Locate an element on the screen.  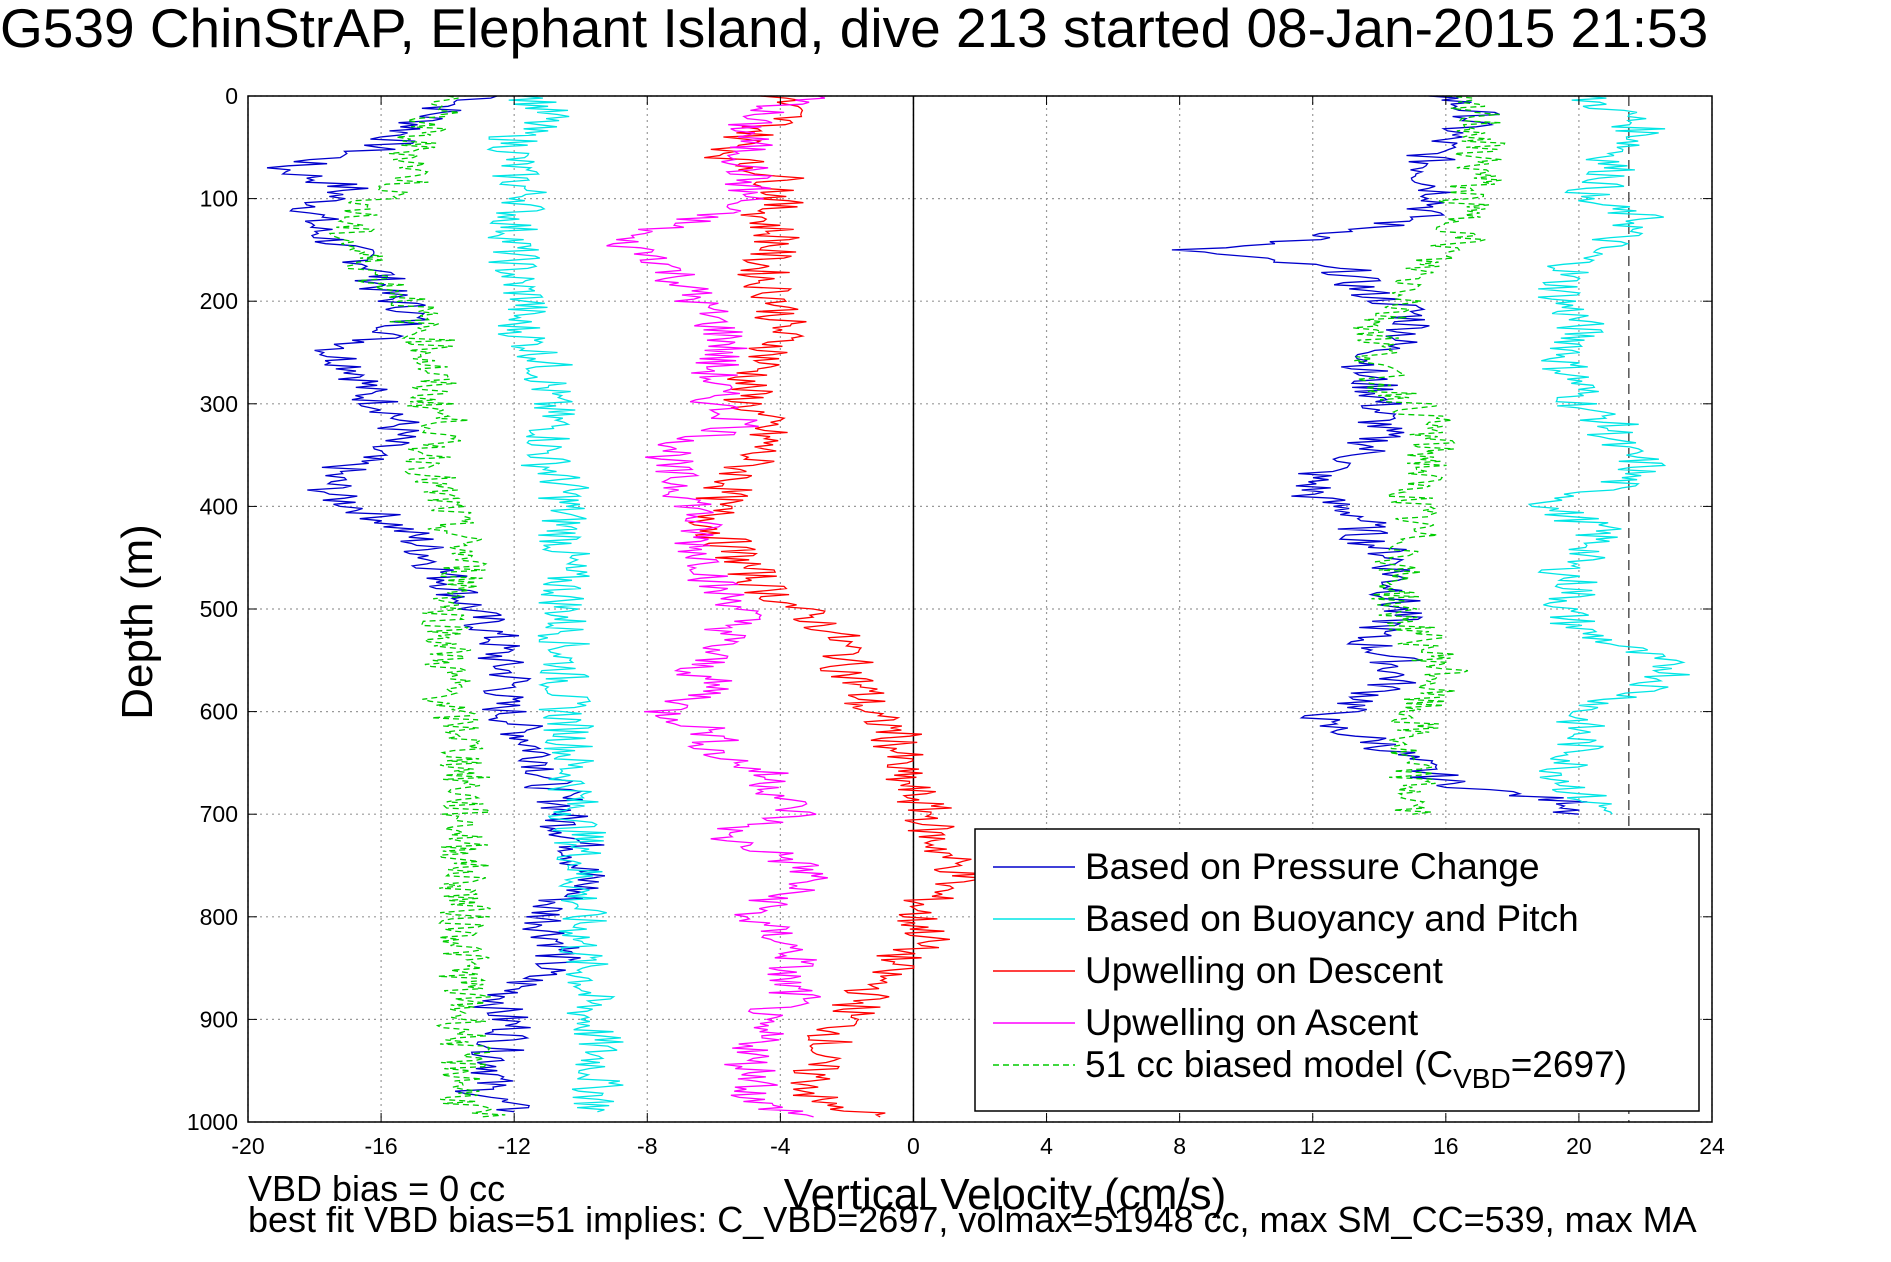
y-tick-label: 1000 is located at coordinates (212, 1122).